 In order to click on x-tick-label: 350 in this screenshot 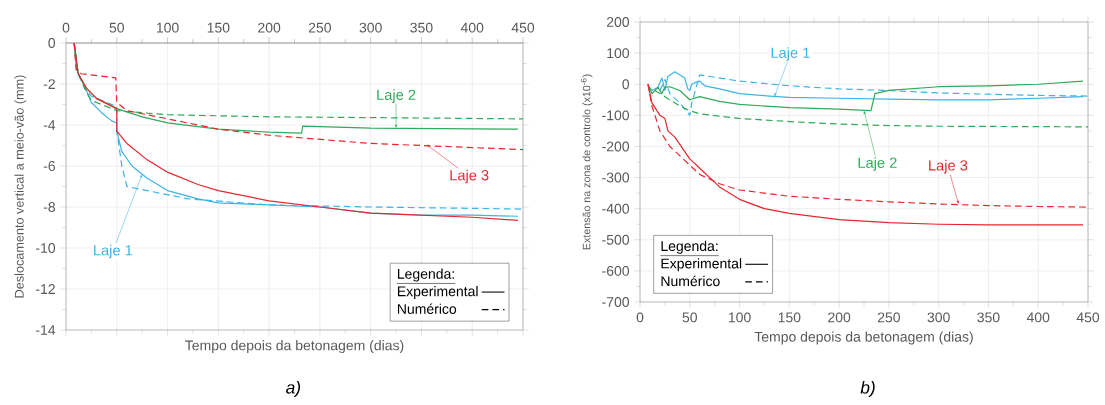, I will do `click(988, 317)`.